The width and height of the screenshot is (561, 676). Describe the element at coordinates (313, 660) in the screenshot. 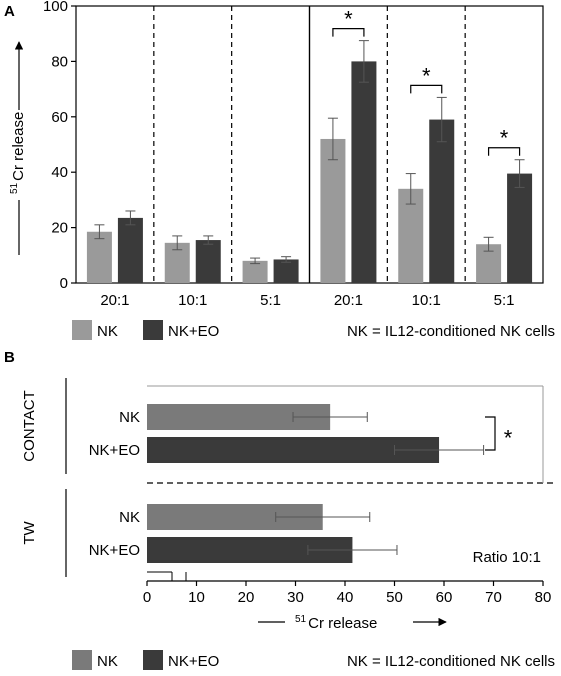

I see `panel-b-legend: NK NK+EO NK = IL12-conditioned NK cells` at that location.